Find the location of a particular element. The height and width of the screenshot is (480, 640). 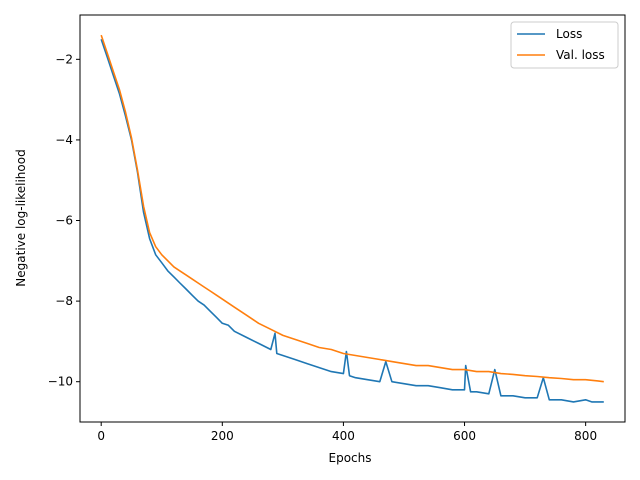

y-axis-label: Negative log-likelihood is located at coordinates (21, 217).